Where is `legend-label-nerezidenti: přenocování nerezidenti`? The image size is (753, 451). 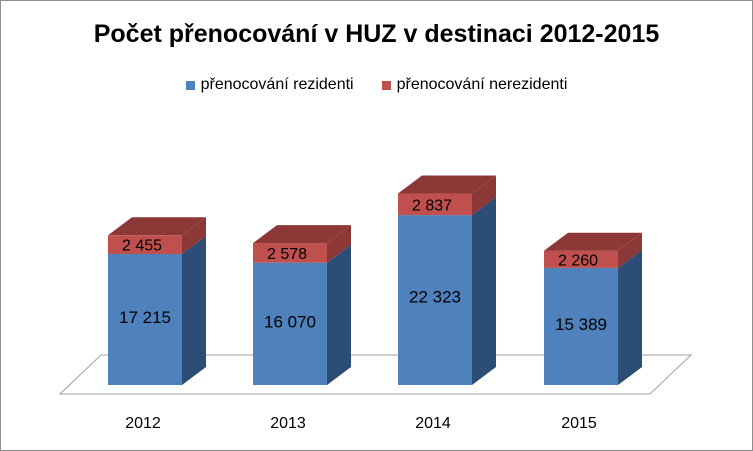 legend-label-nerezidenti: přenocování nerezidenti is located at coordinates (482, 84).